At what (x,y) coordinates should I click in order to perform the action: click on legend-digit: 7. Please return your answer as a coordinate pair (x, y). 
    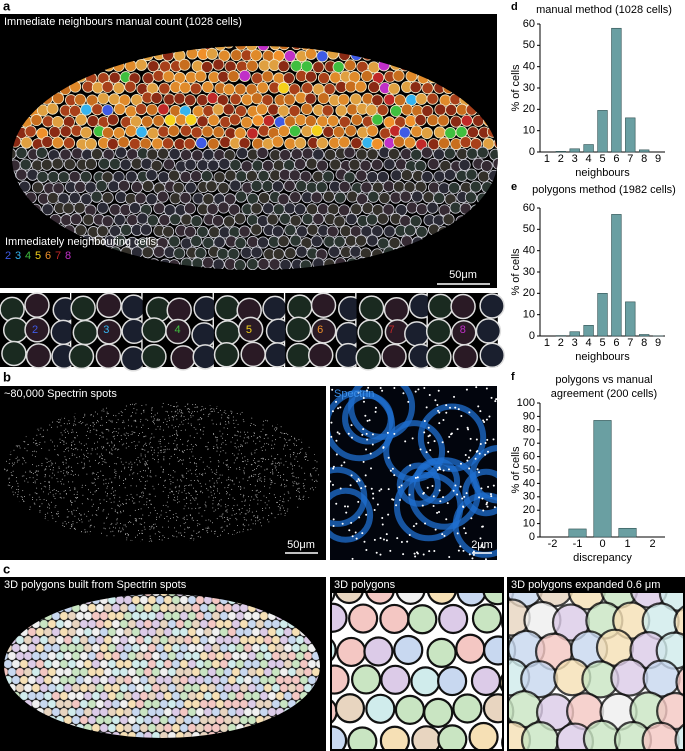
    Looking at the image, I should click on (58, 256).